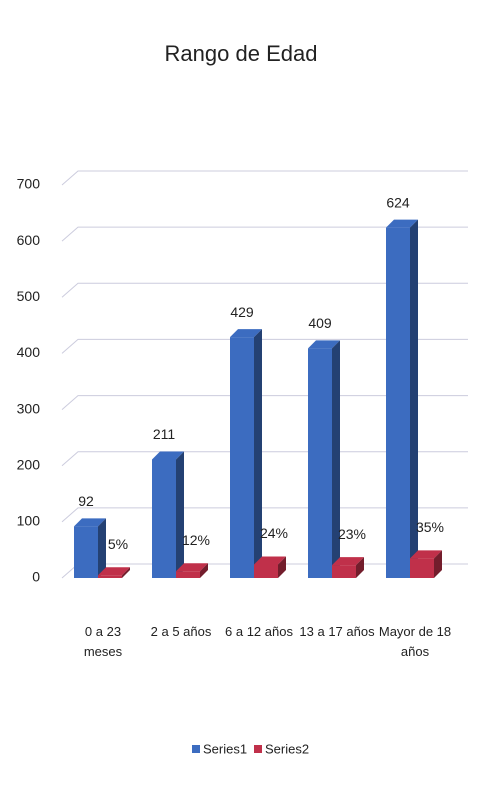  I want to click on chart-title: Rango de Edad, so click(241, 53).